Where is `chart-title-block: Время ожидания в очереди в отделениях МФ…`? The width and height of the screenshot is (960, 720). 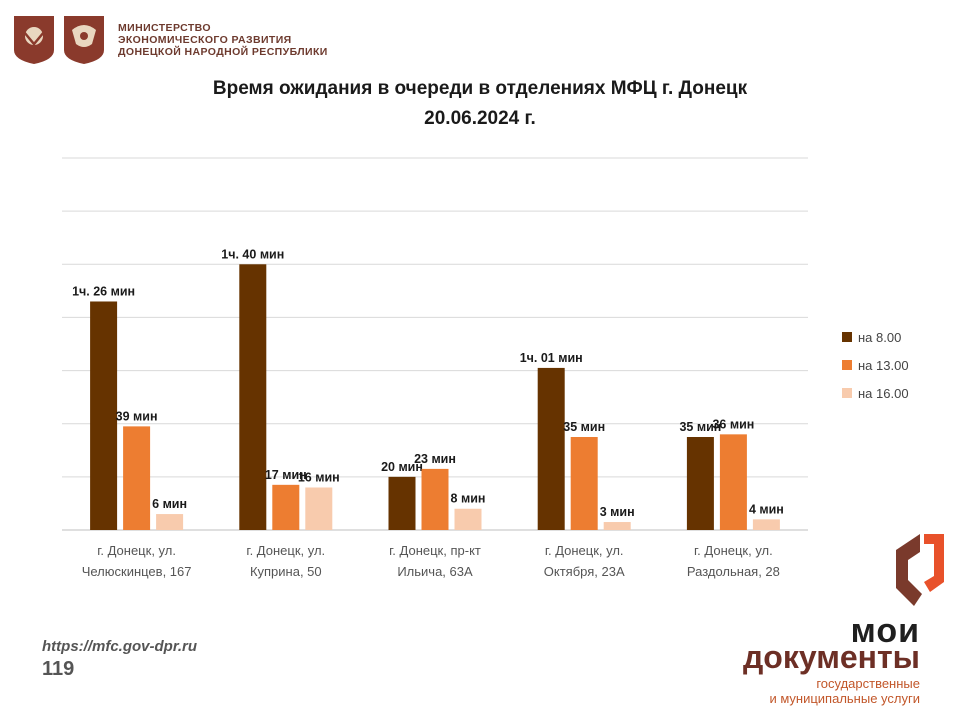
chart-title-block: Время ожидания в очереди в отделениях МФ… is located at coordinates (480, 104).